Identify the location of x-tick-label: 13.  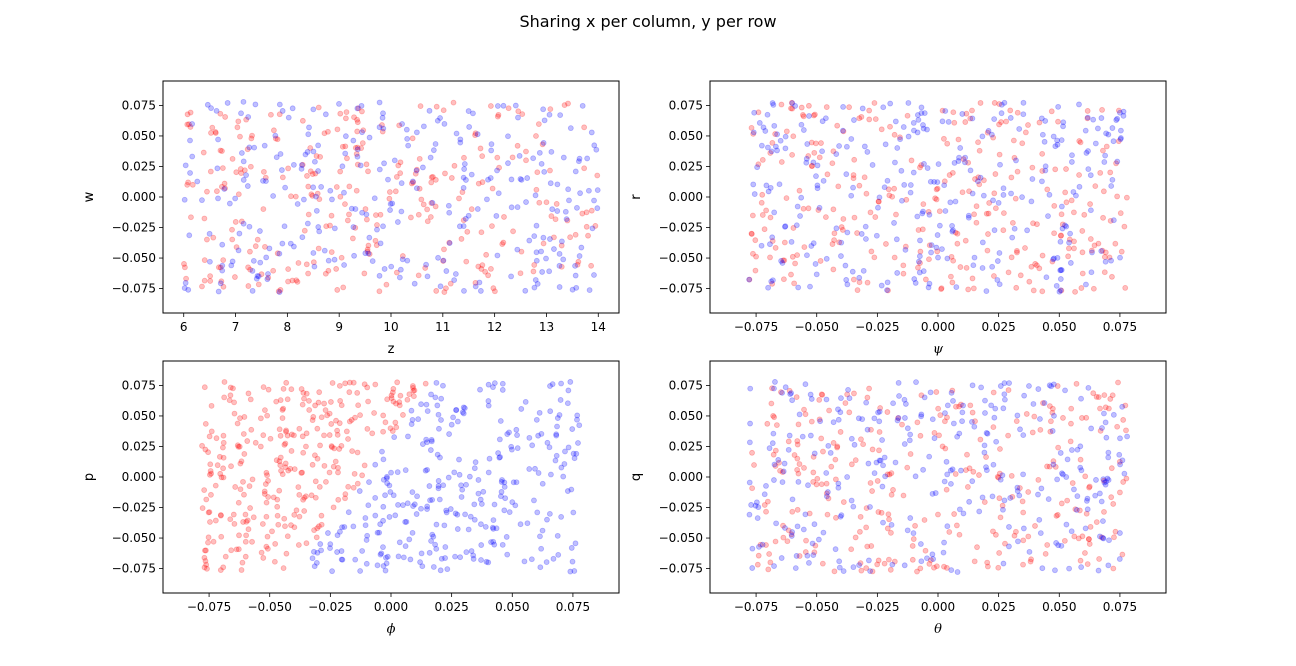
(546, 327).